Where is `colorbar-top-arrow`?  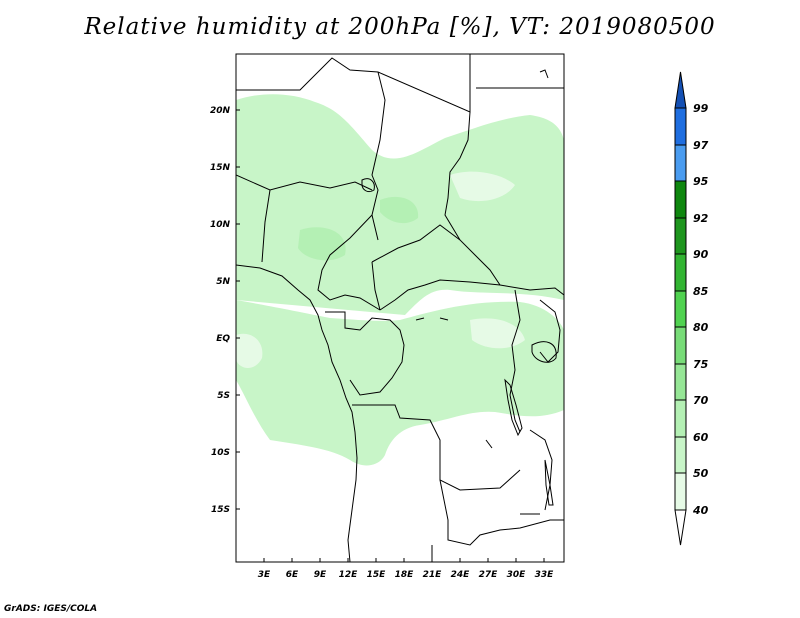 colorbar-top-arrow is located at coordinates (680, 90).